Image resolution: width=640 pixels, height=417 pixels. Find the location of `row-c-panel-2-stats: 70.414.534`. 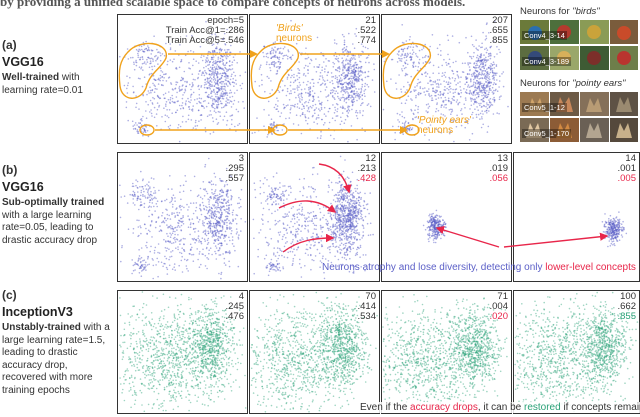

row-c-panel-2-stats: 70.414.534 is located at coordinates (367, 306).